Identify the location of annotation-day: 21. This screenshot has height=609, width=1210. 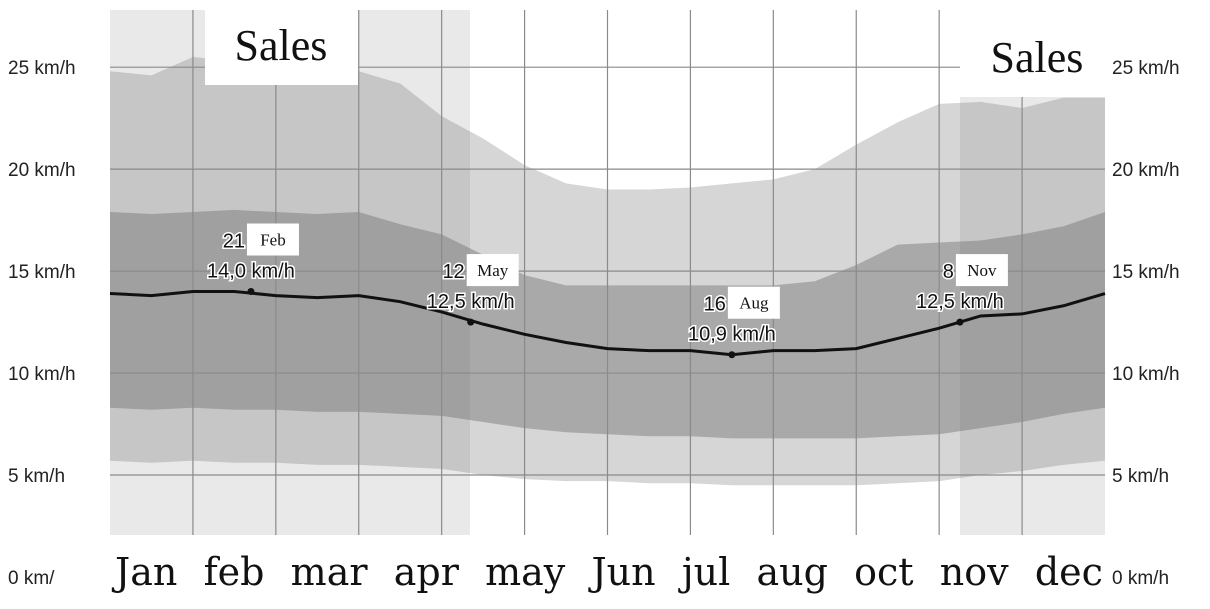
(234, 242).